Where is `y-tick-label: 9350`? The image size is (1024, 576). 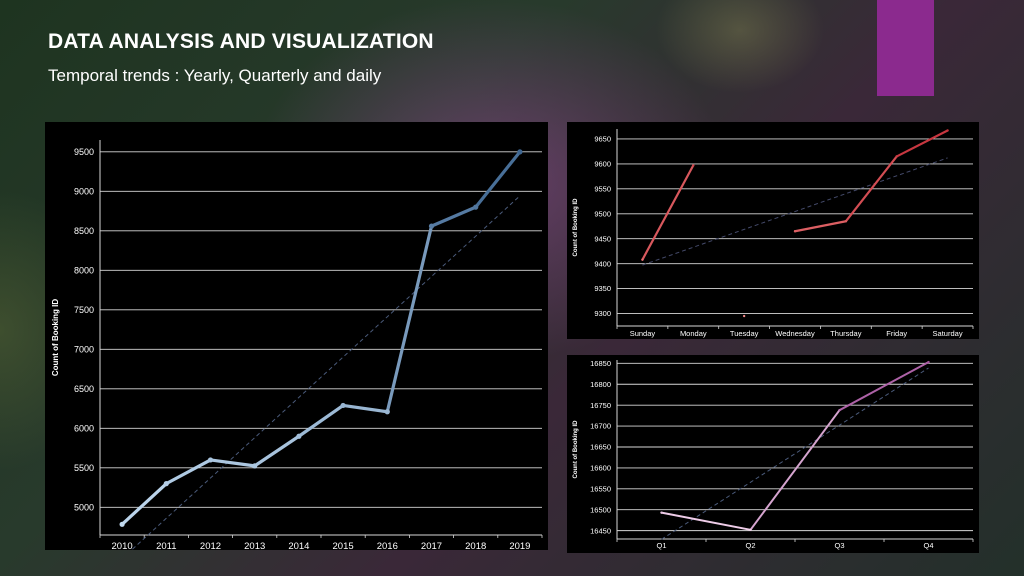 y-tick-label: 9350 is located at coordinates (602, 288).